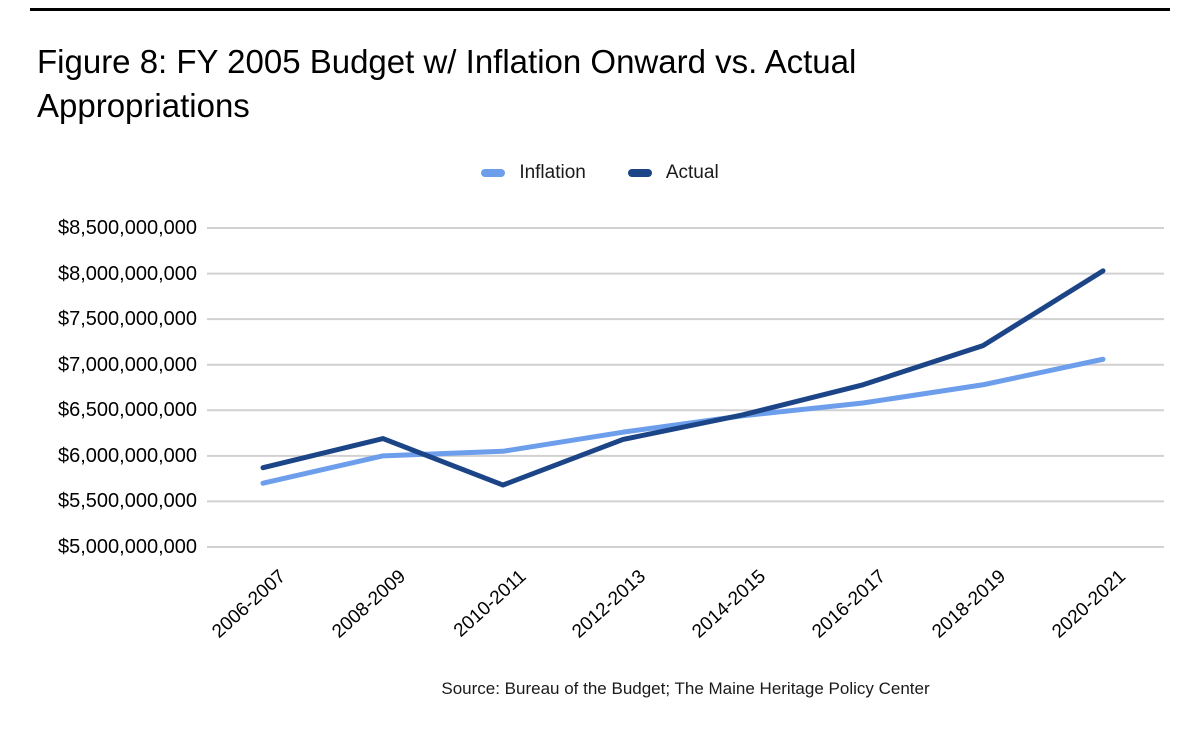 The height and width of the screenshot is (742, 1200). What do you see at coordinates (600, 173) in the screenshot?
I see `chart-legend: Inflation Actual` at bounding box center [600, 173].